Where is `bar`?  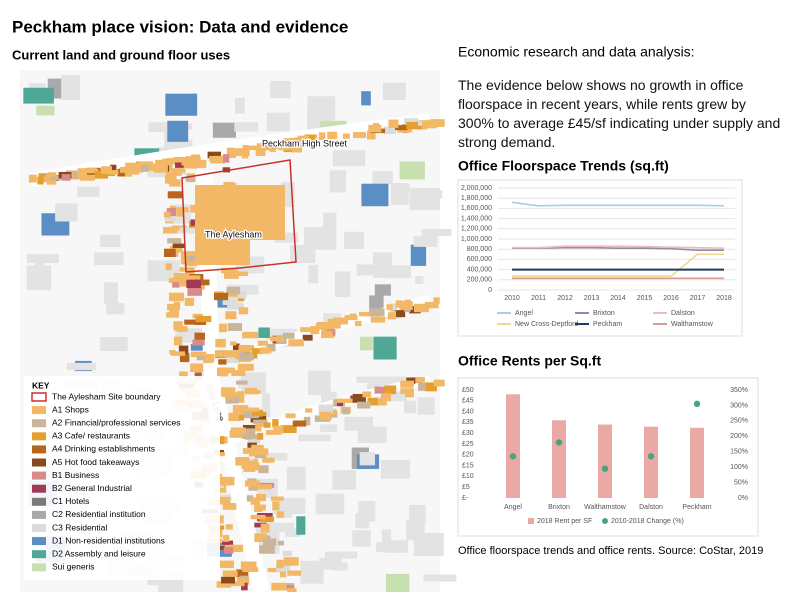
bar is located at coordinates (605, 461).